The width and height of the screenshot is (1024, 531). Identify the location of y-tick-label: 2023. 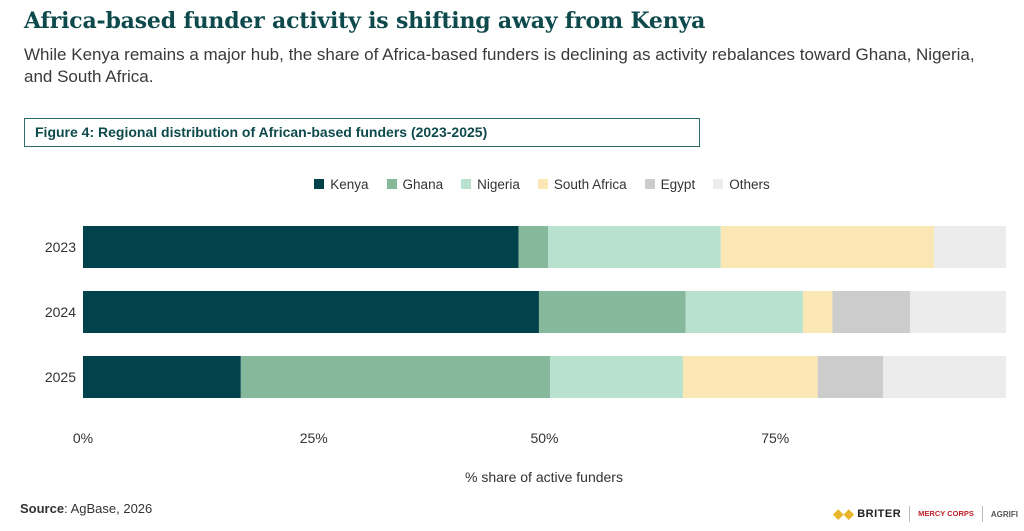
(60, 247).